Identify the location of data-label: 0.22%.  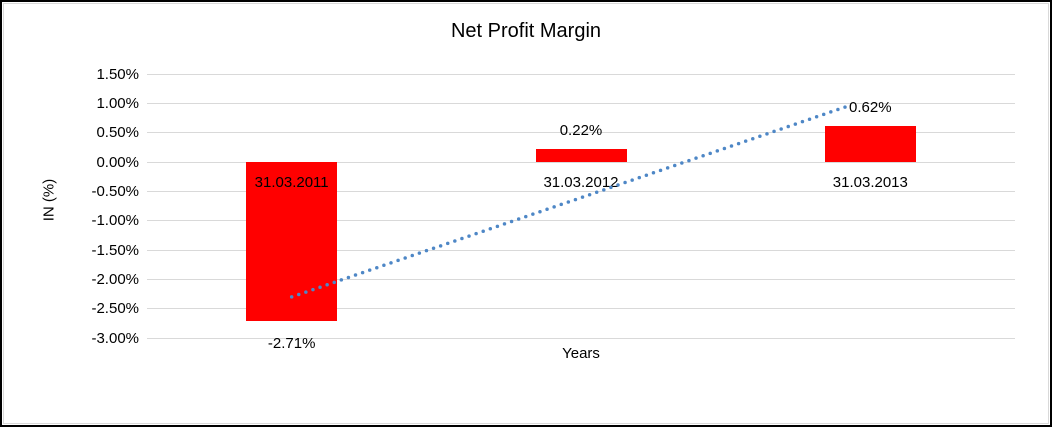
(581, 131).